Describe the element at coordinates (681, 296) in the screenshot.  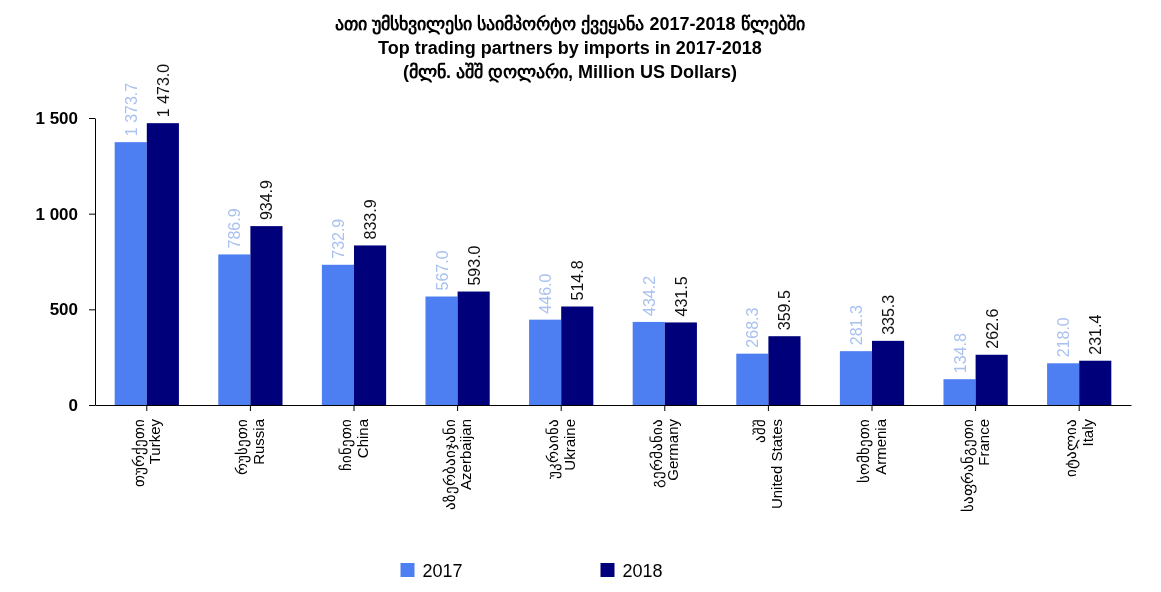
I see `data-label: 431.5` at that location.